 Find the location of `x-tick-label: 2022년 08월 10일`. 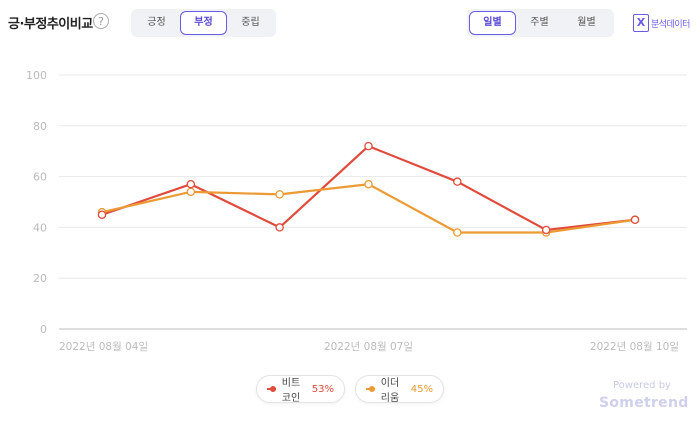

x-tick-label: 2022년 08월 10일 is located at coordinates (634, 346).